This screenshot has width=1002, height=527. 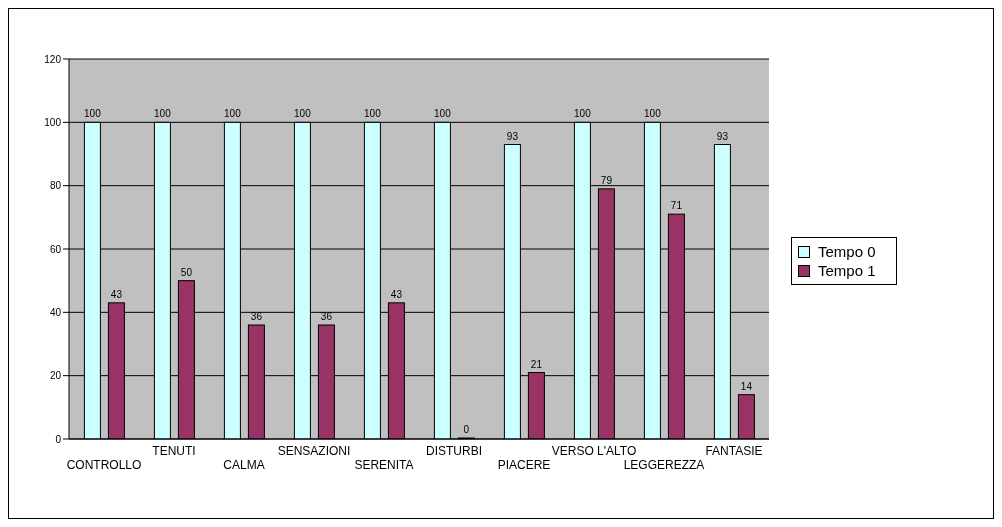 What do you see at coordinates (244, 465) in the screenshot?
I see `x-tick-label: CALMA` at bounding box center [244, 465].